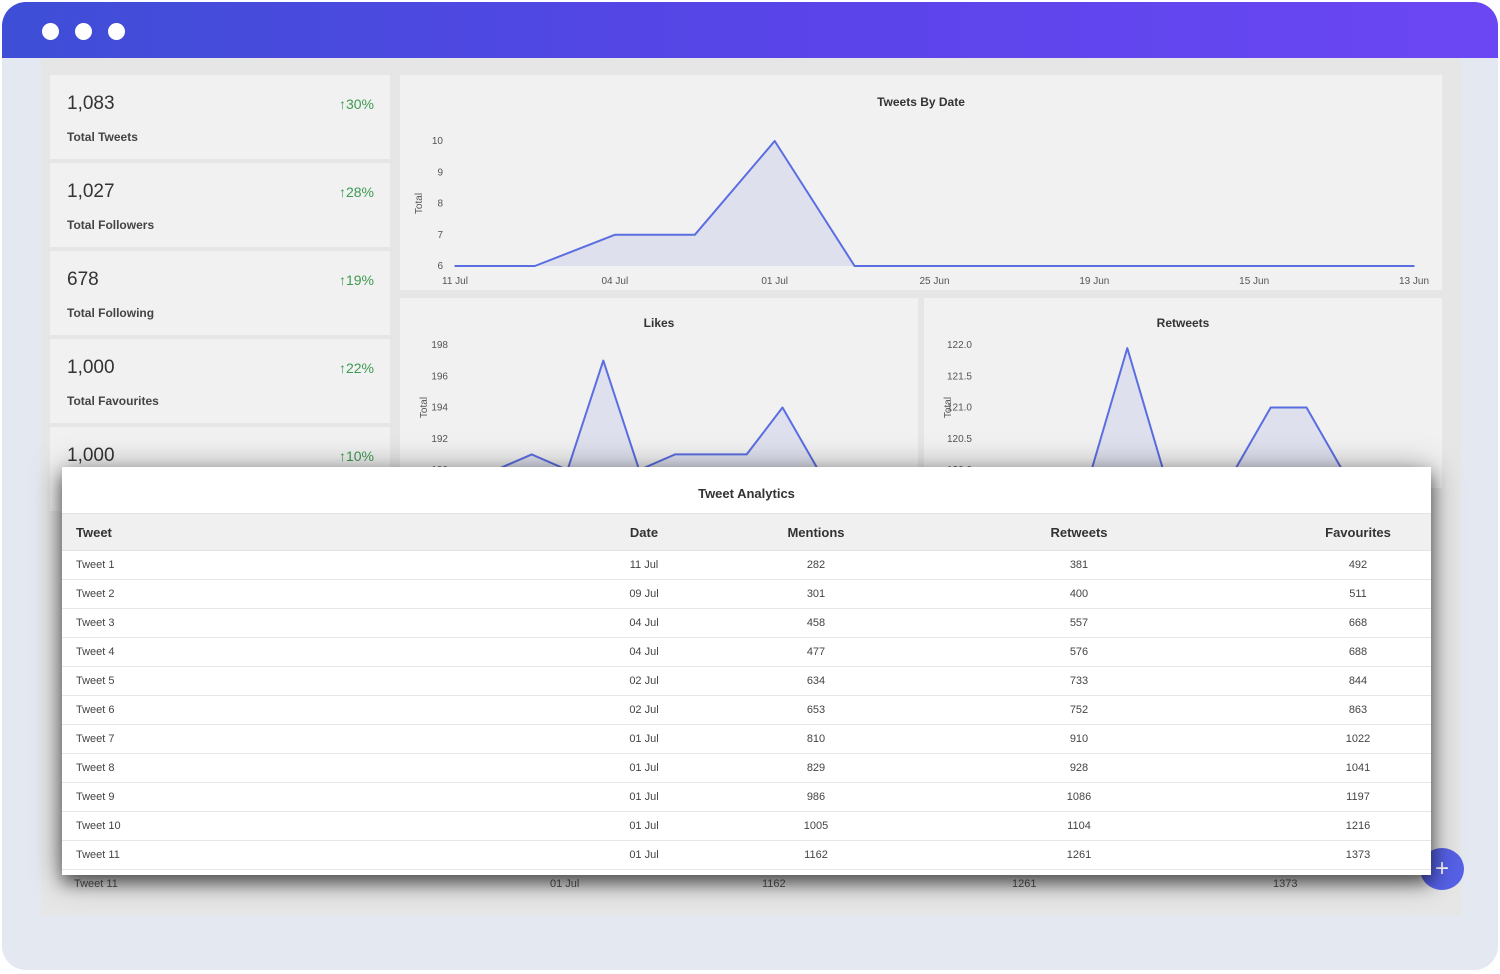  What do you see at coordinates (95, 565) in the screenshot?
I see `cell-tweet: Tweet 1` at bounding box center [95, 565].